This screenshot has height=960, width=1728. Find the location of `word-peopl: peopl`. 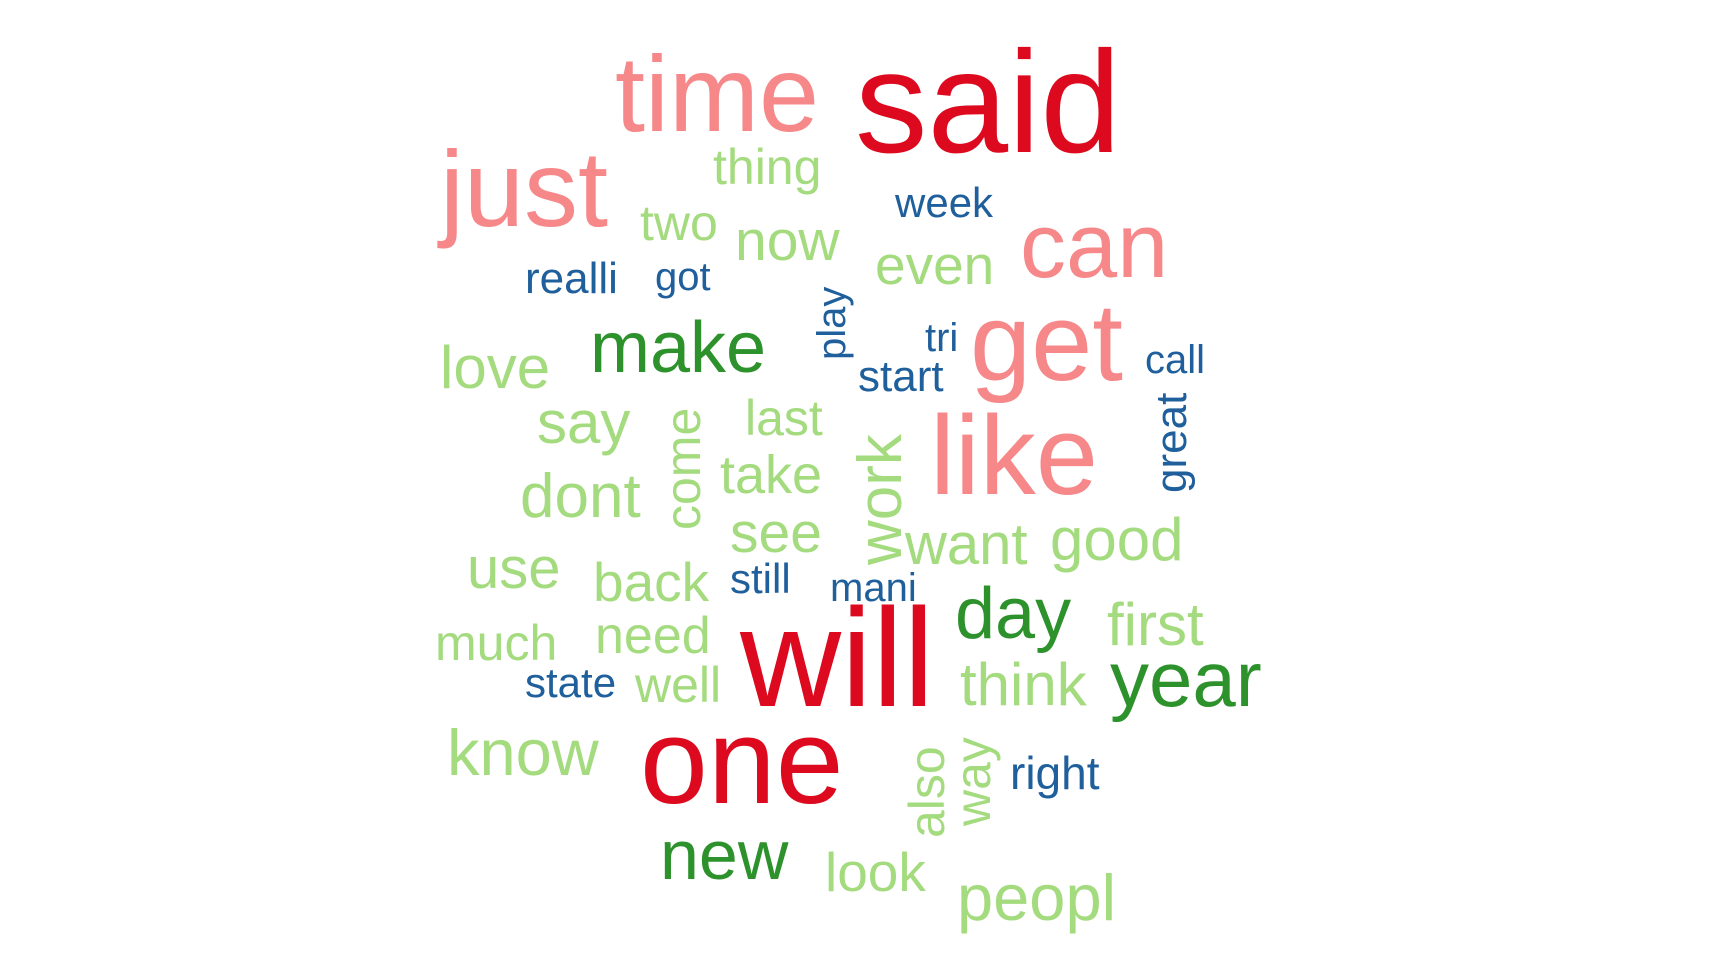

word-peopl: peopl is located at coordinates (1037, 897).